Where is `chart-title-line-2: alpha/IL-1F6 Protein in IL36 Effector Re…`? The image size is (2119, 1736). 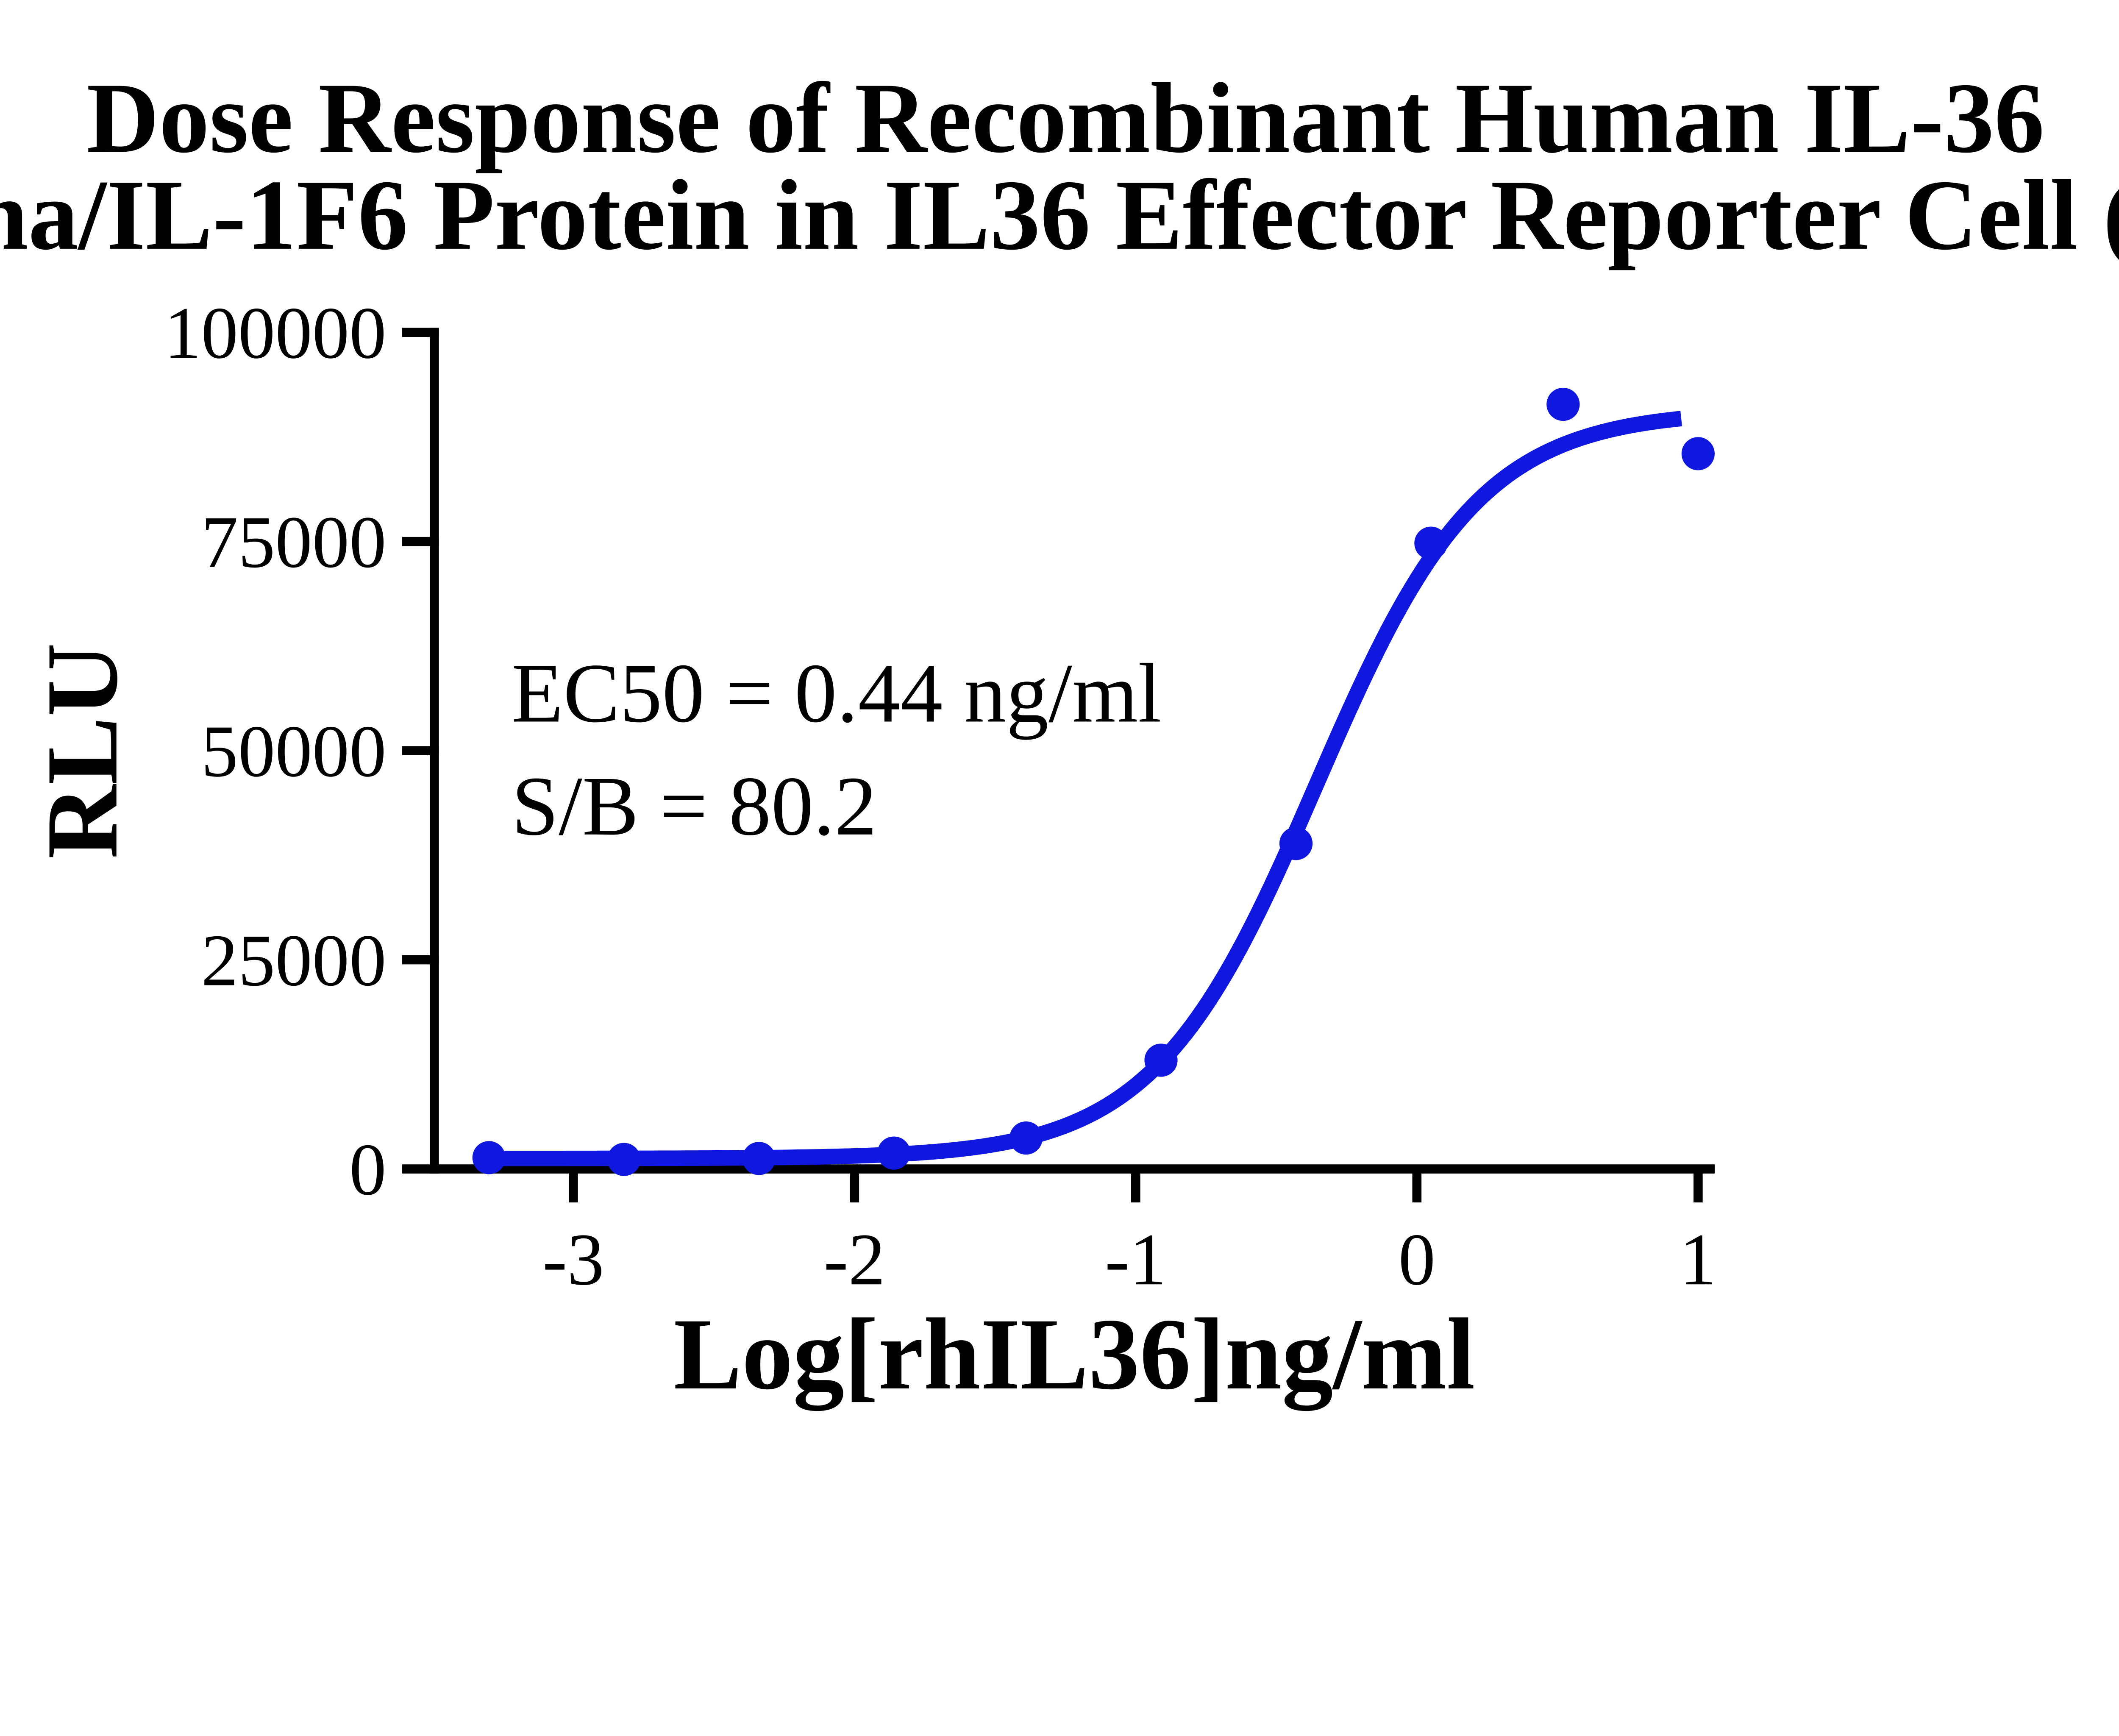
chart-title-line-2: alpha/IL-1F6 Protein in IL36 Effector Re… is located at coordinates (1059, 215).